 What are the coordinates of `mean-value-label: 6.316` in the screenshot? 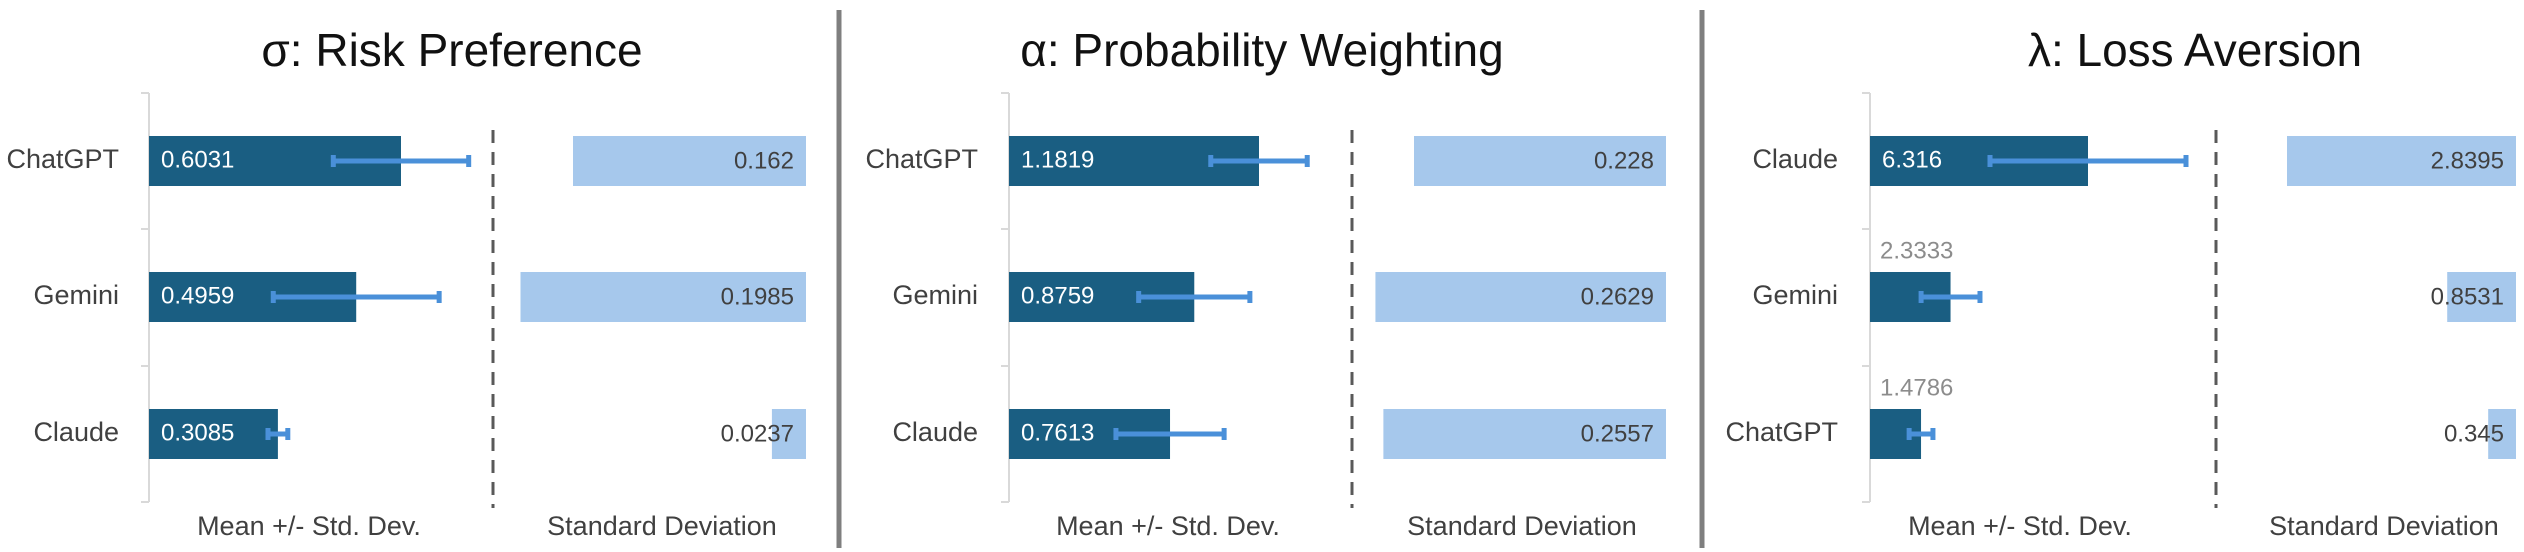 It's located at (1912, 159).